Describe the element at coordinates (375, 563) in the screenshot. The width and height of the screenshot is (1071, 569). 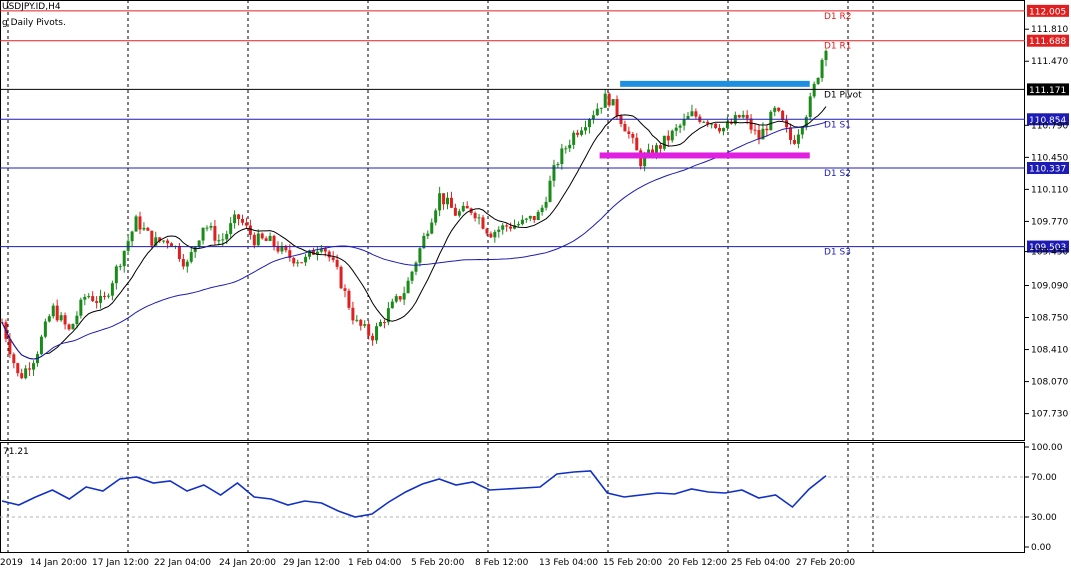
I see `time-axis-label: 1 Feb 04:00` at that location.